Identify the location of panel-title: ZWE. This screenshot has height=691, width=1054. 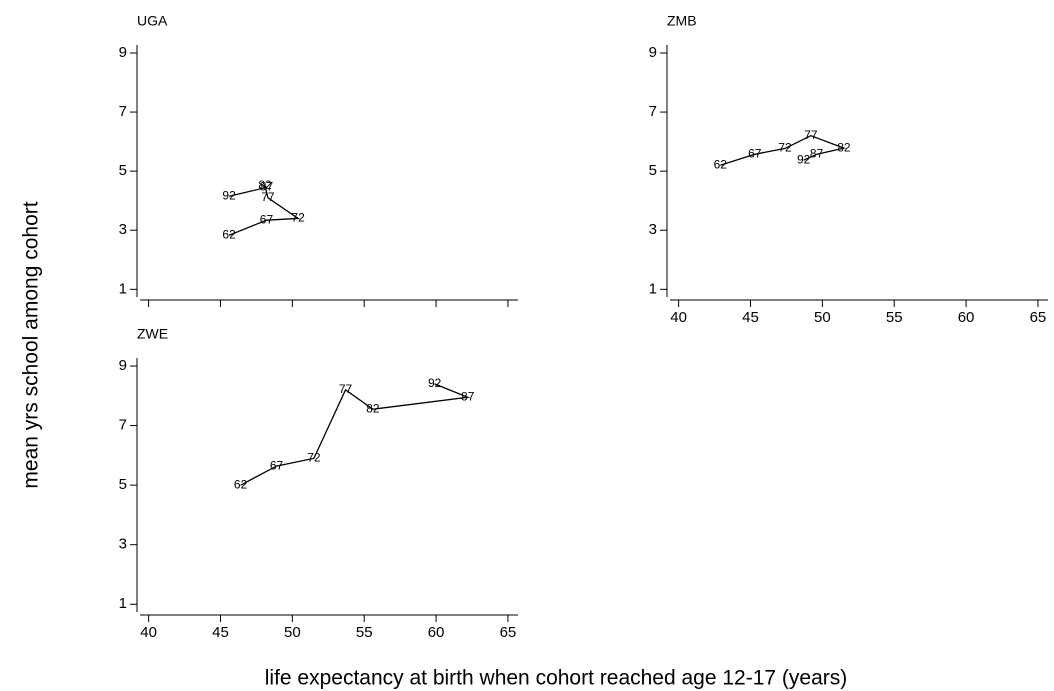
(152, 334).